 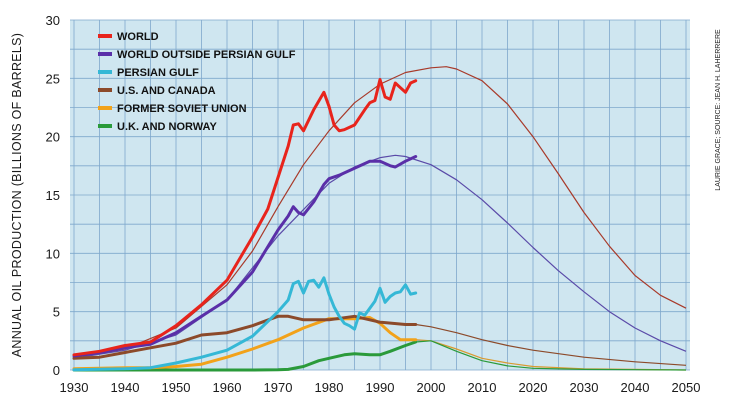 I want to click on y-tick-label: 30, so click(x=53, y=20).